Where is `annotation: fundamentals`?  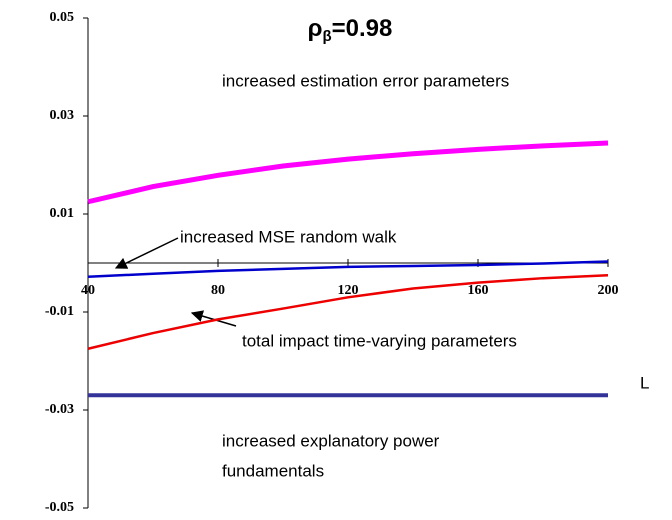 annotation: fundamentals is located at coordinates (273, 470).